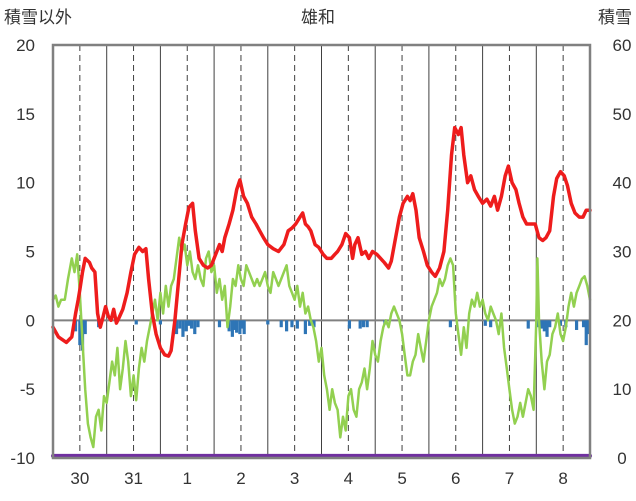 This screenshot has width=636, height=501. Describe the element at coordinates (621, 458) in the screenshot. I see `right-tick-label: 0` at that location.